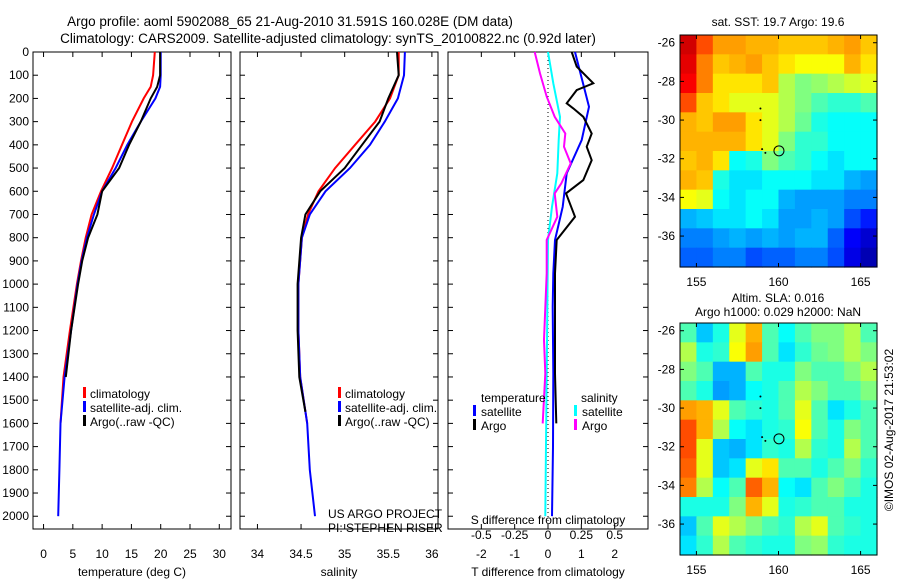 The height and width of the screenshot is (585, 900). What do you see at coordinates (132, 422) in the screenshot?
I see `legend-label: Argo(..raw -QC)` at bounding box center [132, 422].